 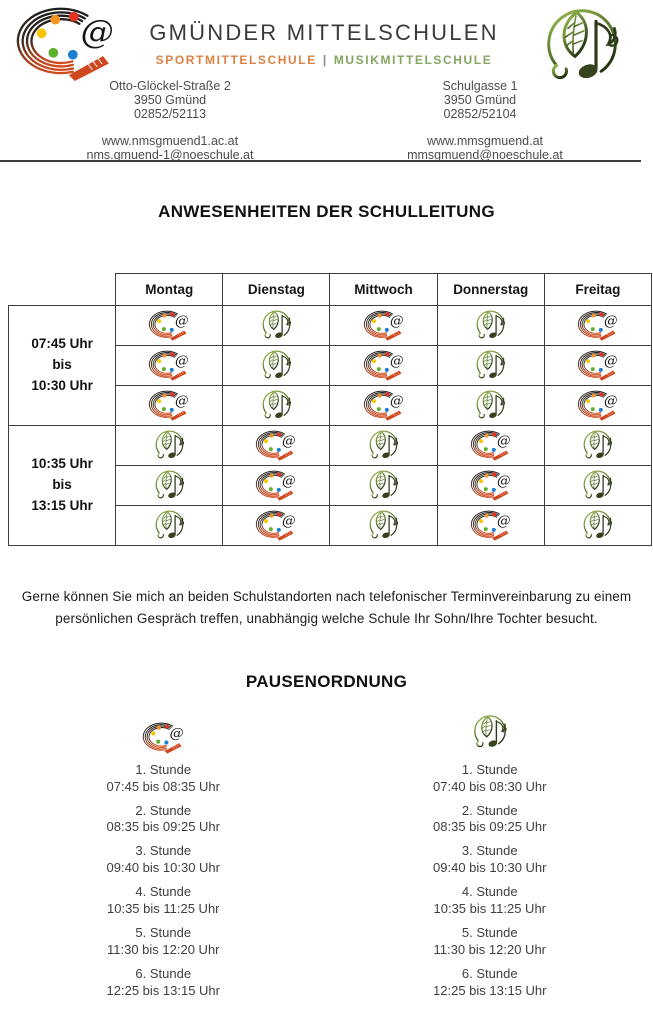 I want to click on music-school-links: www.mmsgmuend.at mmsgmuend@noeschule.at, so click(x=485, y=148).